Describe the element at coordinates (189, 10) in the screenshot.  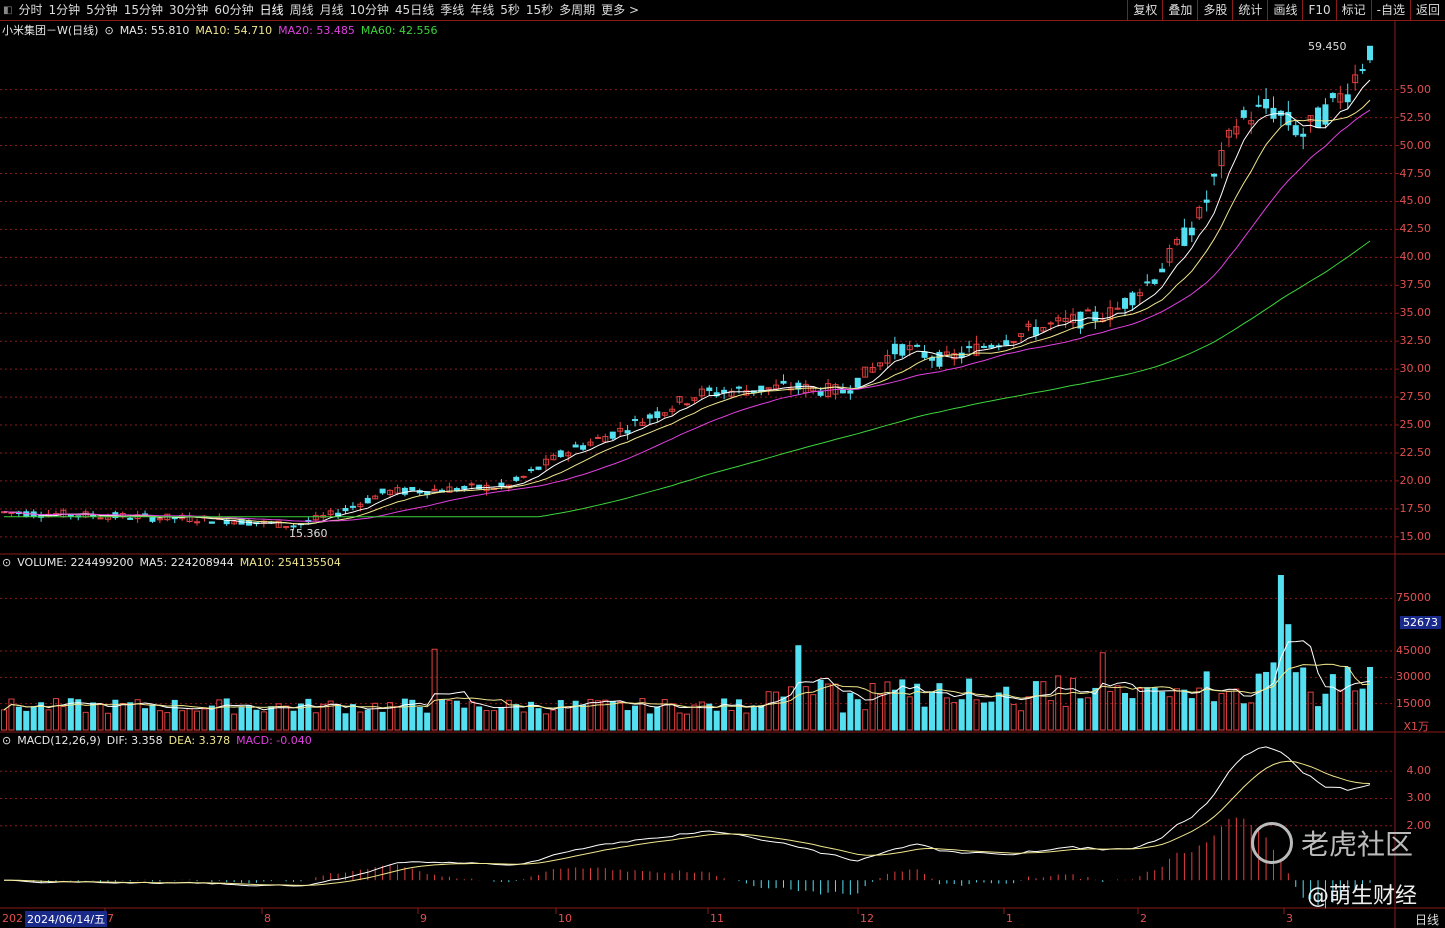
I see `tab-30min: 30分钟` at that location.